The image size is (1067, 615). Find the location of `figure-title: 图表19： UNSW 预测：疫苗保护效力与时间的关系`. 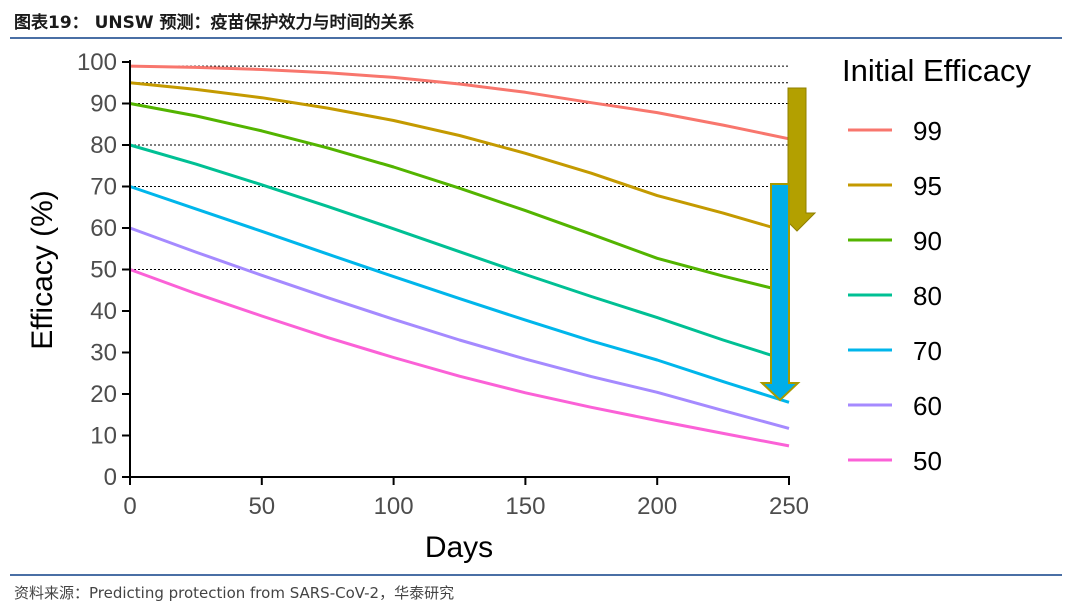

figure-title: 图表19： UNSW 预测：疫苗保护效力与时间的关系 is located at coordinates (214, 23).